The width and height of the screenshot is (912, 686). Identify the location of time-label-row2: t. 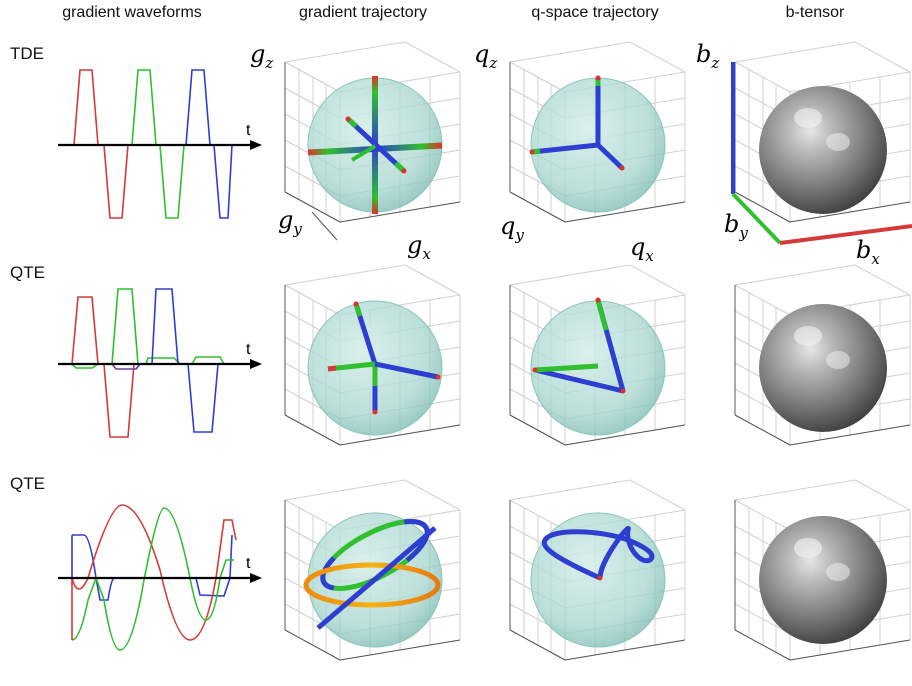
(248, 349).